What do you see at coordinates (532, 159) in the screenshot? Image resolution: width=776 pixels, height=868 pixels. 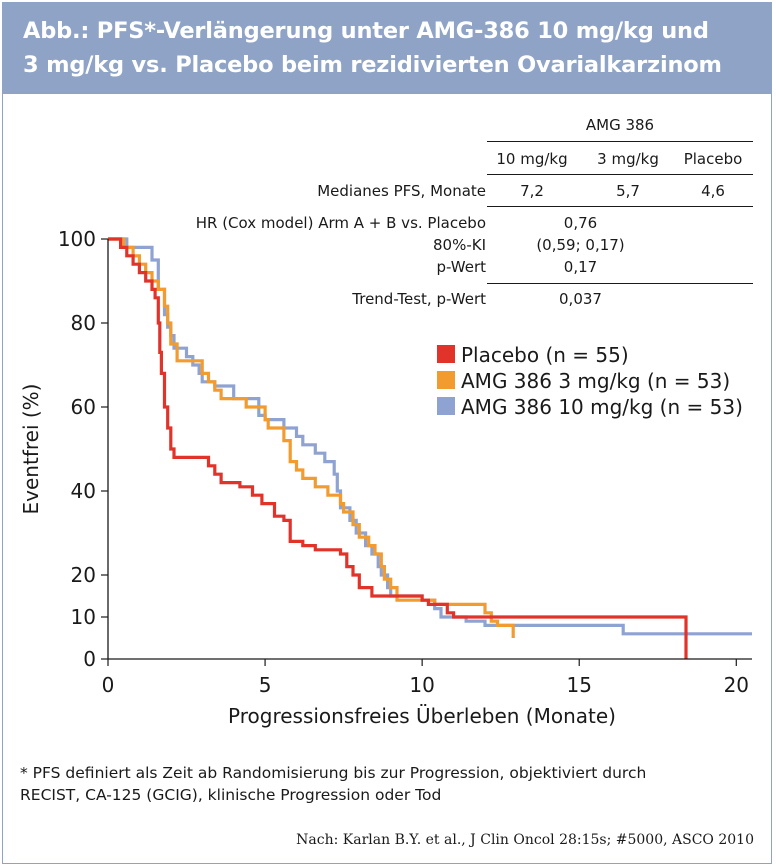 I see `table-col-header-10mg: 10 mg/kg` at bounding box center [532, 159].